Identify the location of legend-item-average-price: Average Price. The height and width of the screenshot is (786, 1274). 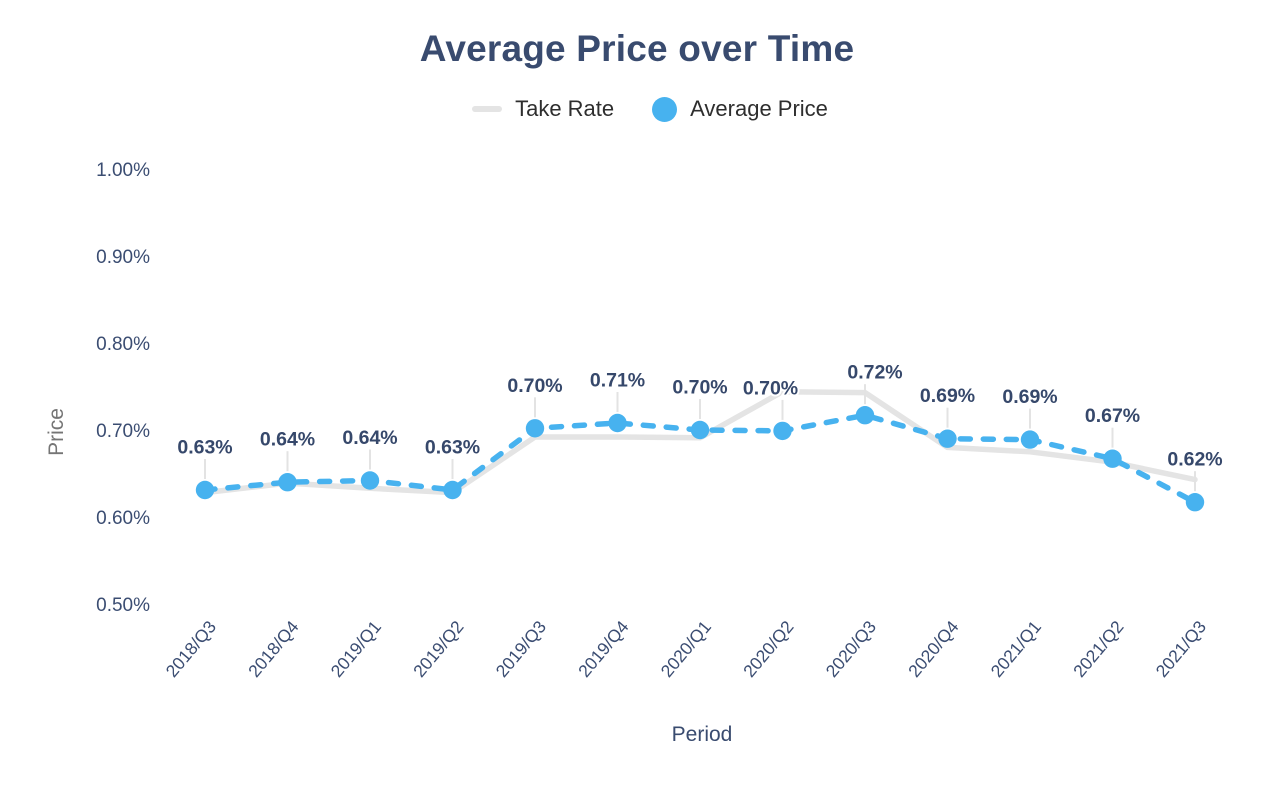
(740, 109).